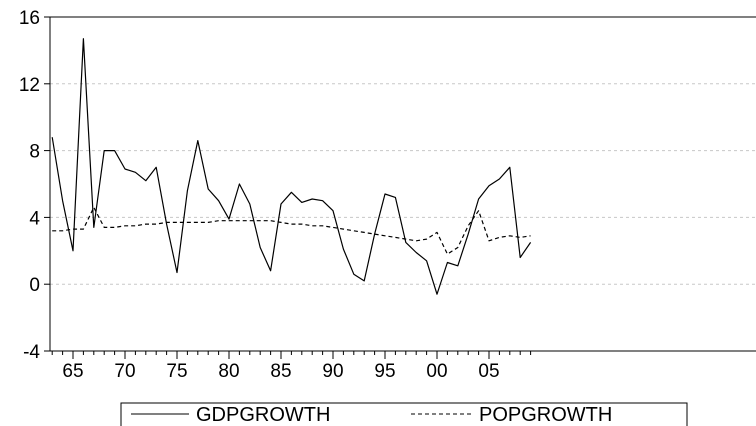 This screenshot has width=756, height=426. What do you see at coordinates (31, 352) in the screenshot?
I see `y-tick-label: -4` at bounding box center [31, 352].